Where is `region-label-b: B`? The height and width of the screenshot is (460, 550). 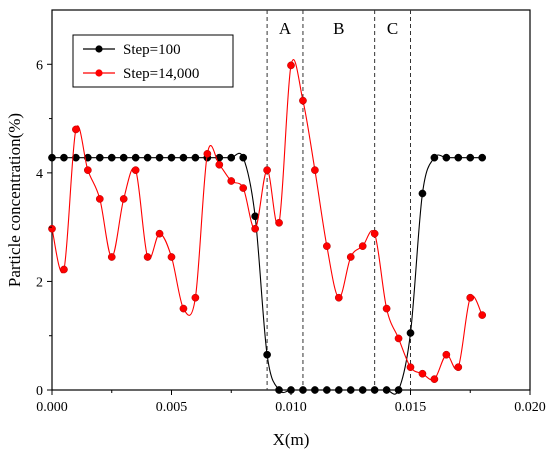 region-label-b: B is located at coordinates (338, 28).